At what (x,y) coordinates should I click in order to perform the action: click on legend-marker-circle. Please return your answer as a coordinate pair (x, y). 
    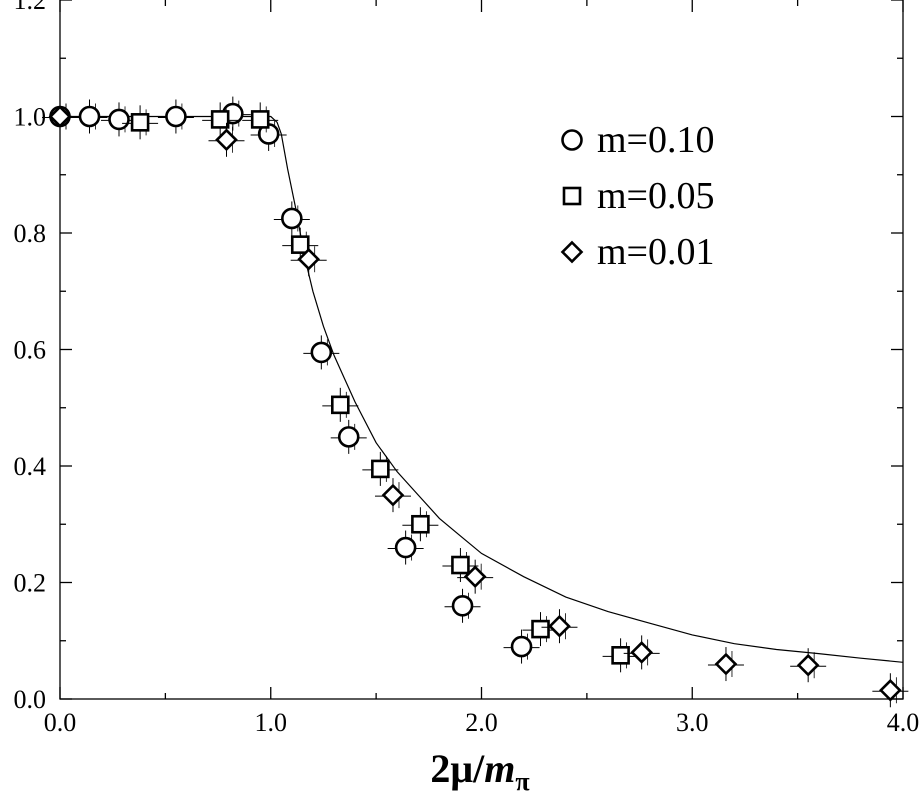
    Looking at the image, I should click on (572, 140).